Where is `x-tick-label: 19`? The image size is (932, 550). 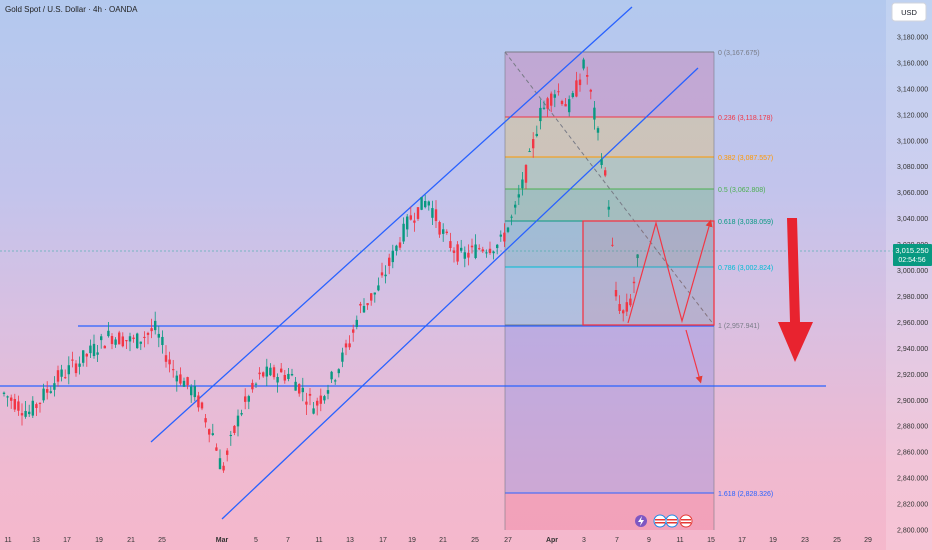
x-tick-label: 19 is located at coordinates (99, 540).